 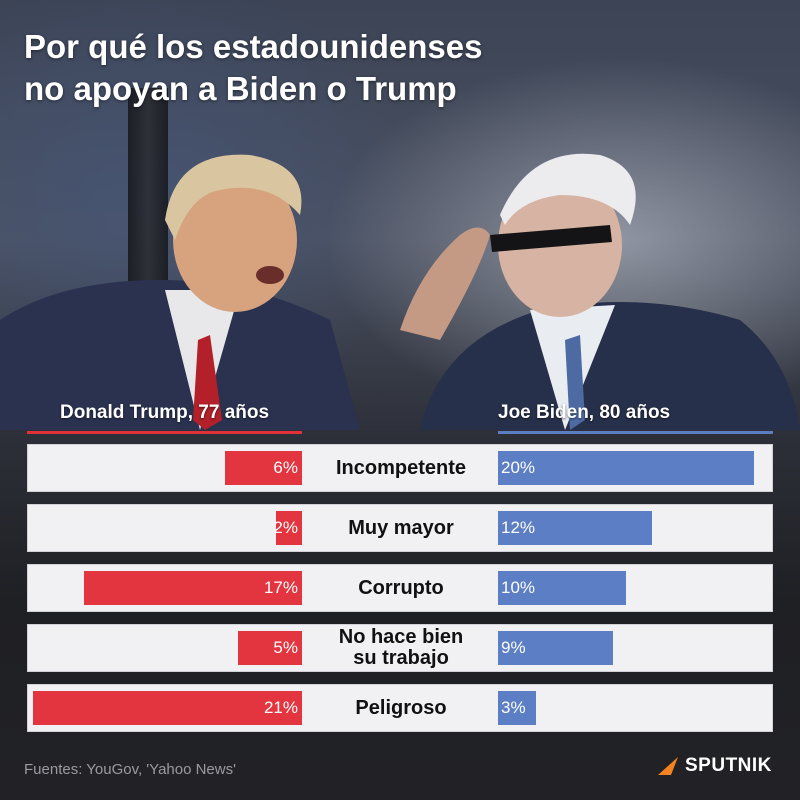 I want to click on legend-trump: Donald Trump, 77 años, so click(x=165, y=412).